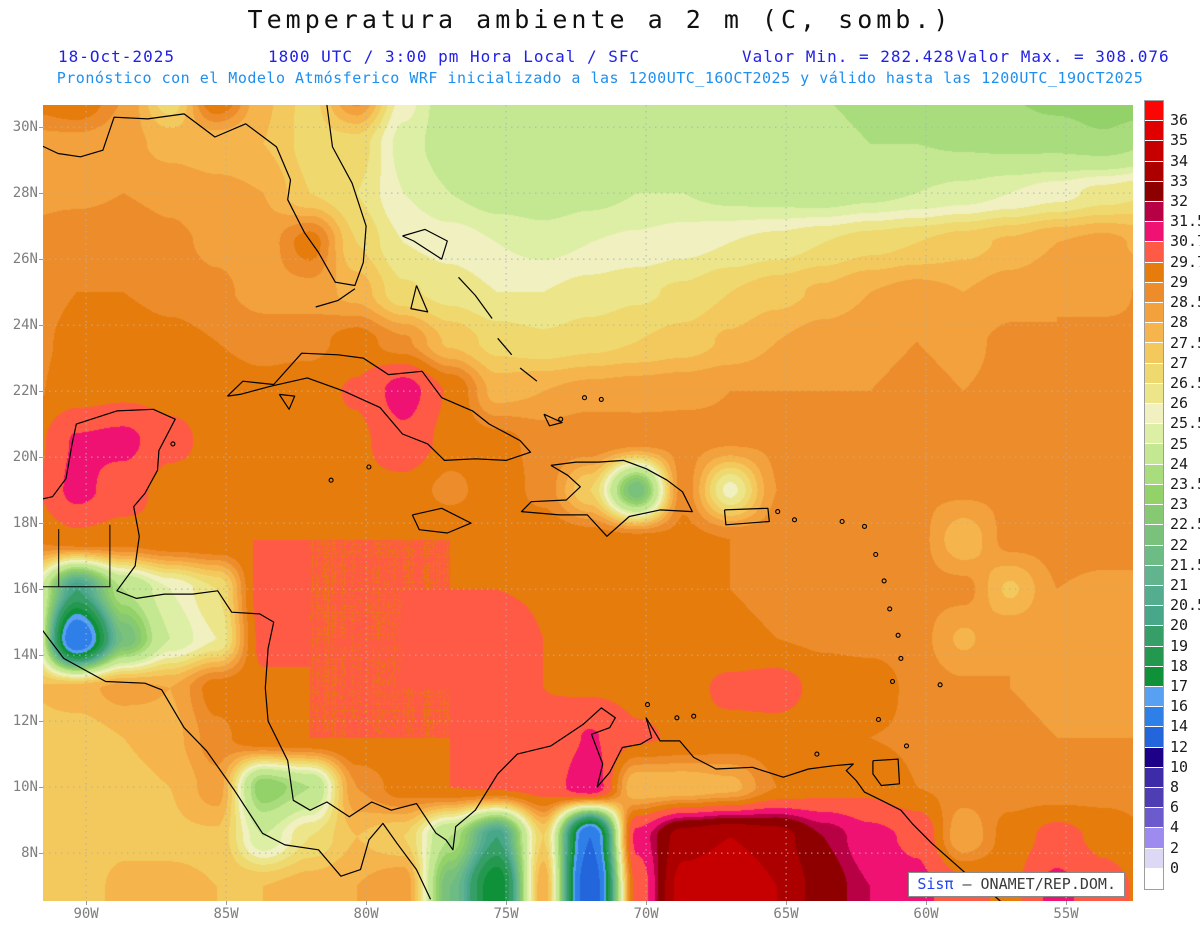 The image size is (1200, 927). I want to click on colorbar-tick-label: 27.5, so click(1185, 342).